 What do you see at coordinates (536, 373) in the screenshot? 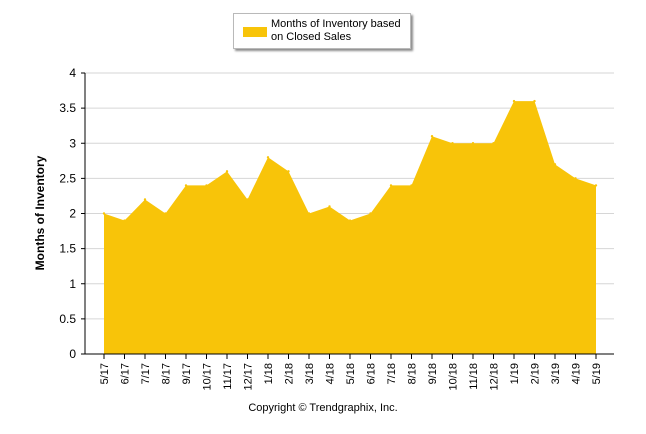
I see `x-tick-label: 2/19` at bounding box center [536, 373].